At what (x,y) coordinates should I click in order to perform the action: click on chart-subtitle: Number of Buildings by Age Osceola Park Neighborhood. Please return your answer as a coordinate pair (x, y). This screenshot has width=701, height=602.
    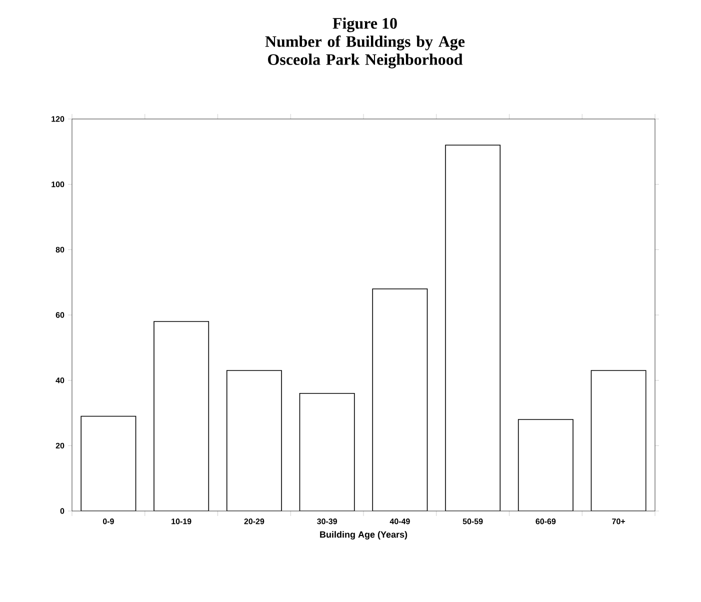
    Looking at the image, I should click on (365, 52).